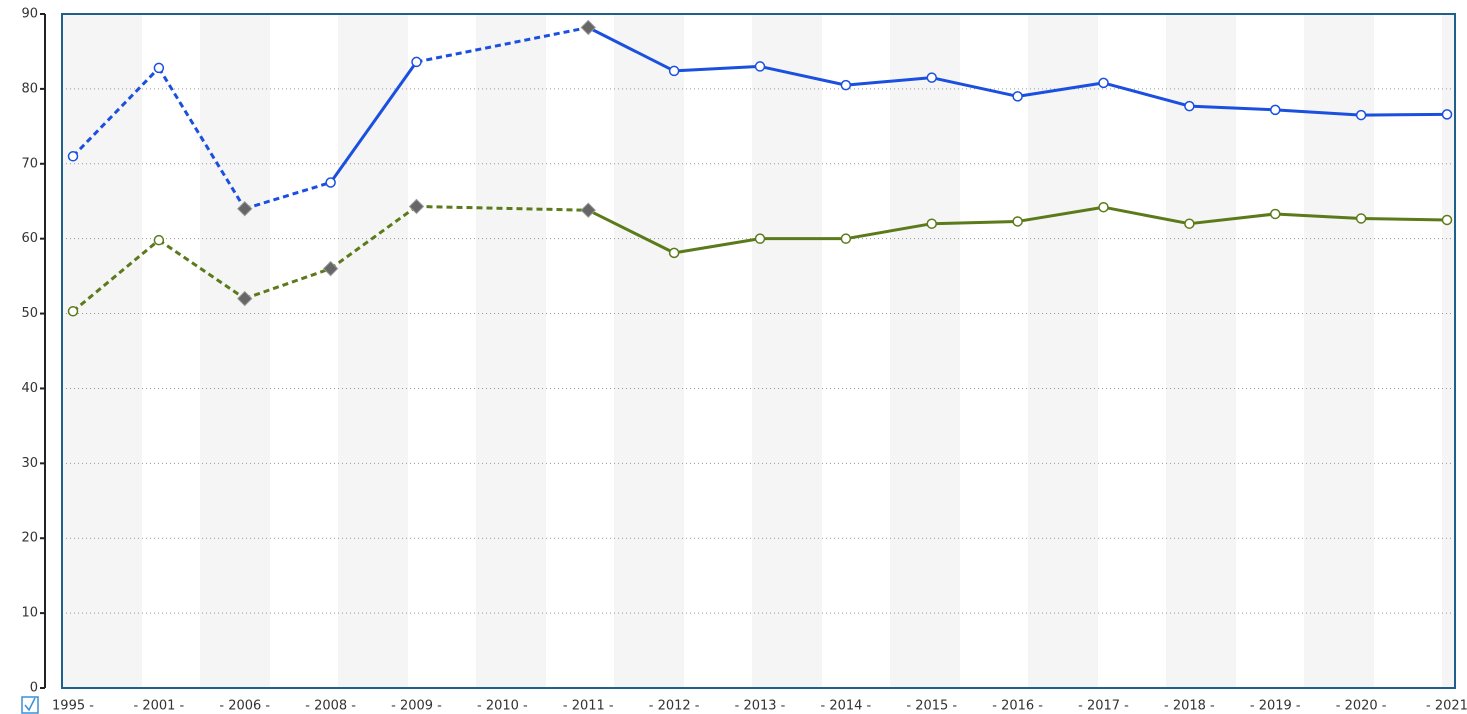  What do you see at coordinates (330, 706) in the screenshot?
I see `x-tick-label: - 2008 -` at bounding box center [330, 706].